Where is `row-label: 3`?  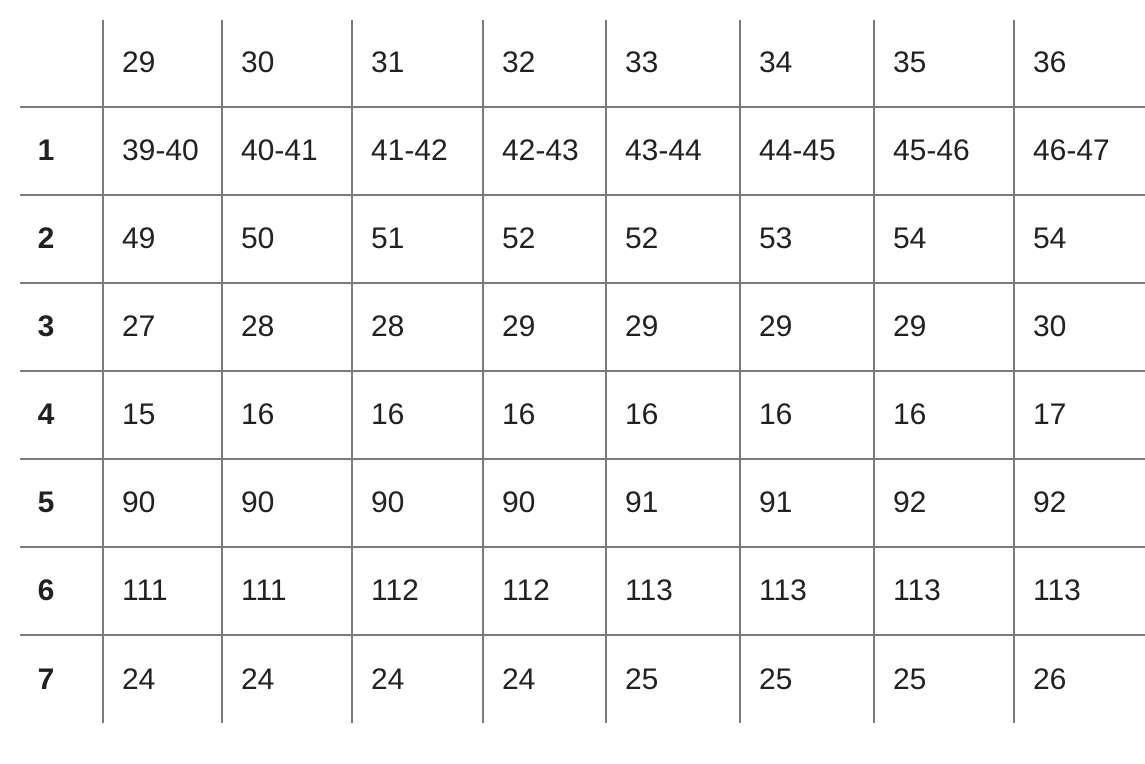 row-label: 3 is located at coordinates (62, 327).